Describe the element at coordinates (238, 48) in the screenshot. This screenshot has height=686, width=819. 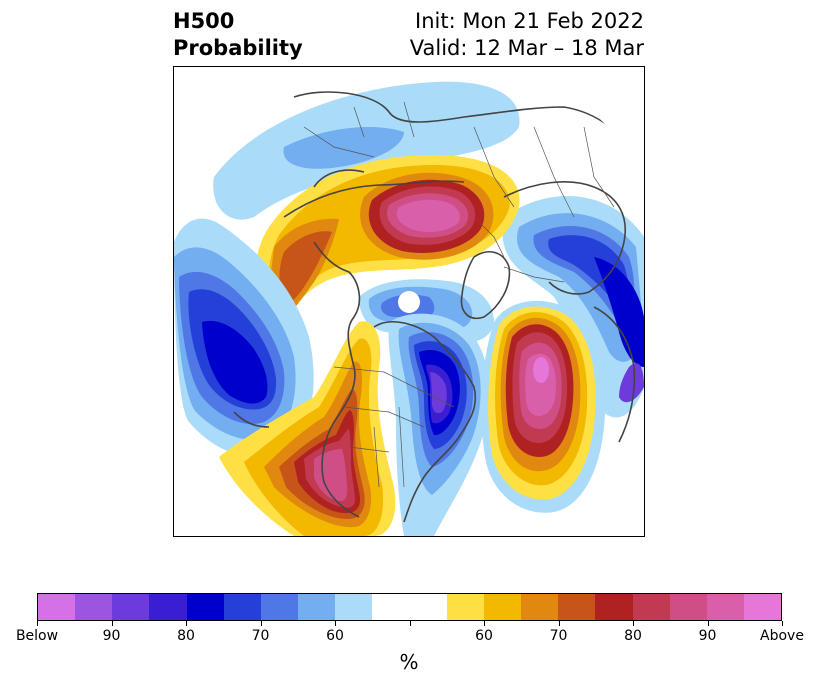
I see `title-quantity: Probability` at that location.